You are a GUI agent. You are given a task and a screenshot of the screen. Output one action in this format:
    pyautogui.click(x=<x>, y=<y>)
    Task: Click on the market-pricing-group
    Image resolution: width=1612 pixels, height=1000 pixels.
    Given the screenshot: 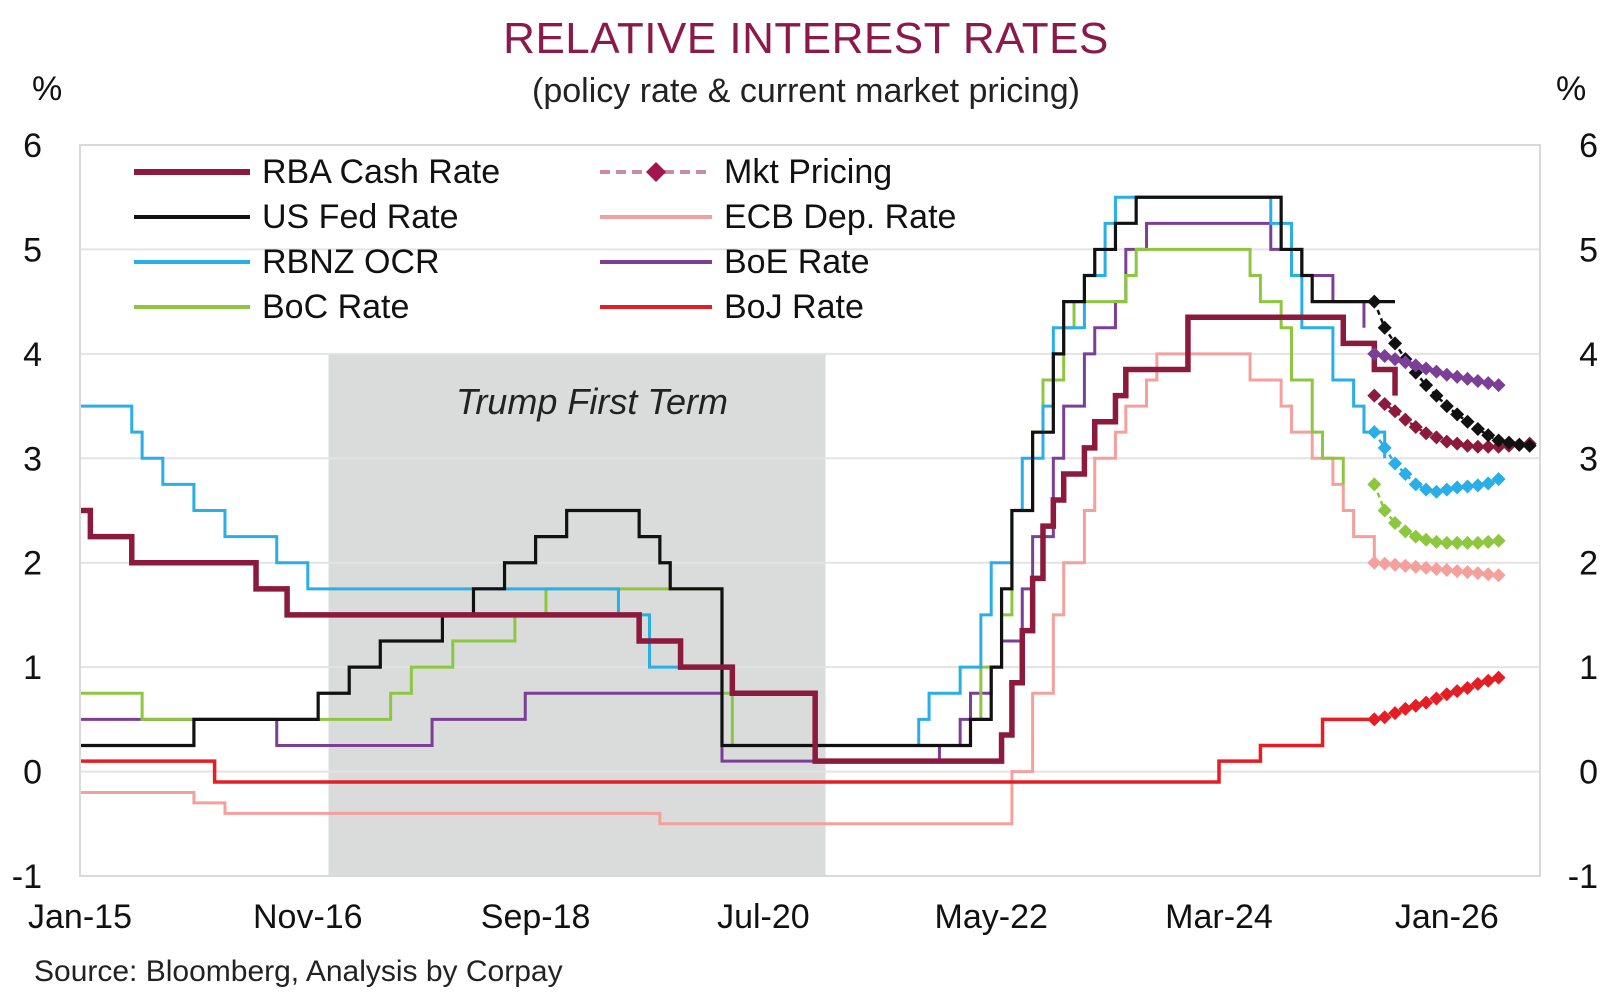 What is the action you would take?
    pyautogui.click(x=1452, y=510)
    